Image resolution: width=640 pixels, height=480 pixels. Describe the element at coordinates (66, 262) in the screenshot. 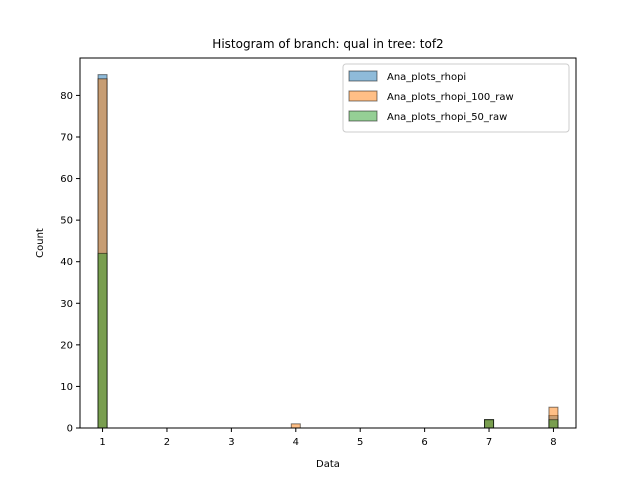

I see `y-tick-label: 40` at that location.